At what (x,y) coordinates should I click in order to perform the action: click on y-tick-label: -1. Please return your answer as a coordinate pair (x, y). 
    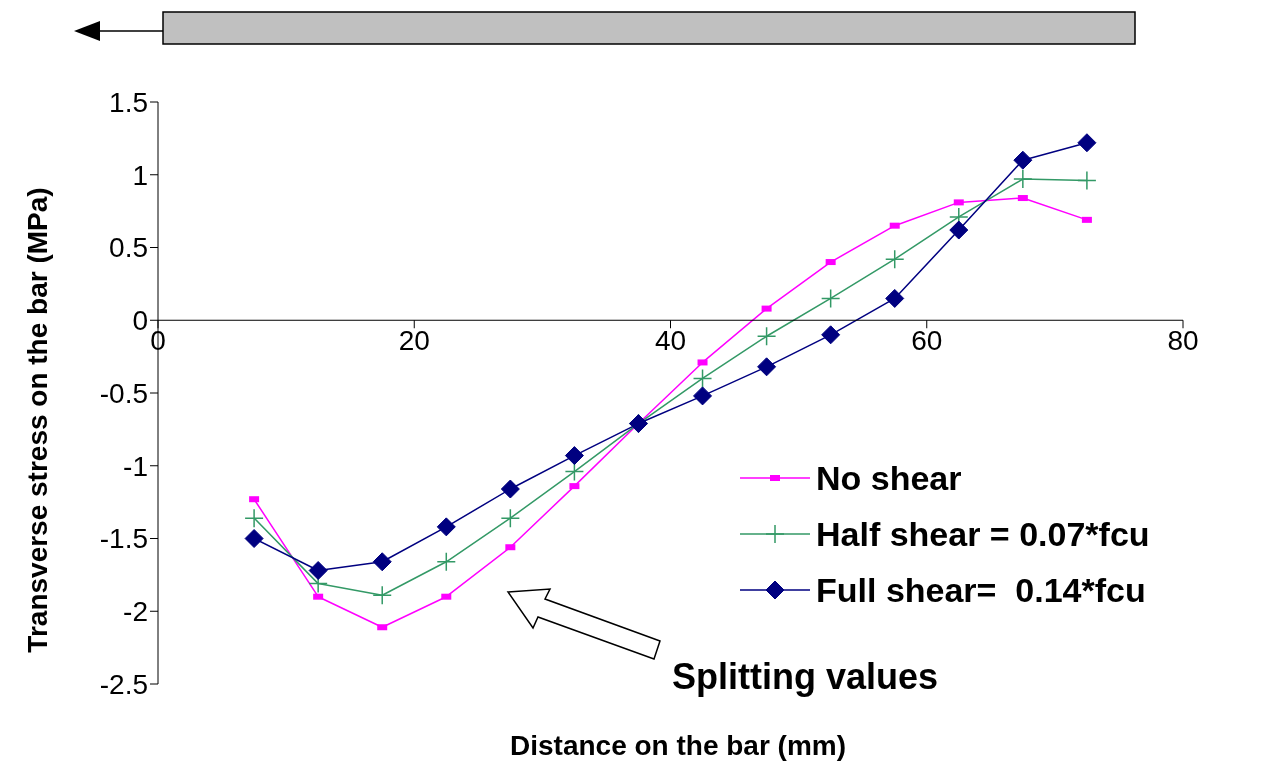
    Looking at the image, I should click on (135, 466).